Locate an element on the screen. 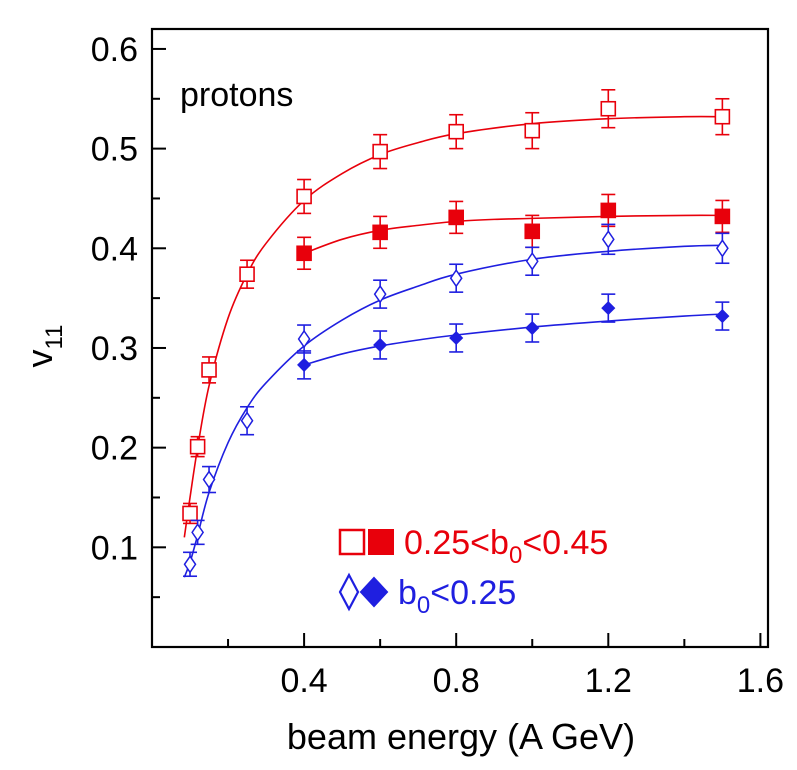 The height and width of the screenshot is (770, 797). legend-label-blue-tail: <0.25 is located at coordinates (473, 593).